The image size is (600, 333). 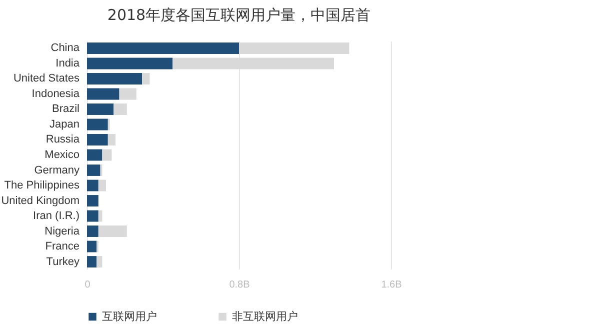 What do you see at coordinates (66, 109) in the screenshot?
I see `y-tick-label: Brazil` at bounding box center [66, 109].